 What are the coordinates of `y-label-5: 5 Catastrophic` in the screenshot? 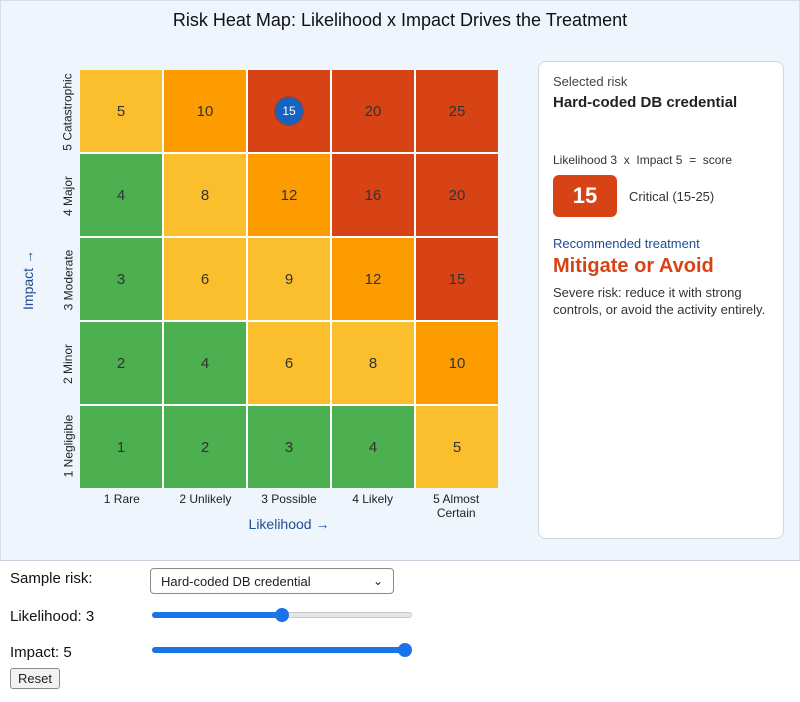 It's located at (68, 112).